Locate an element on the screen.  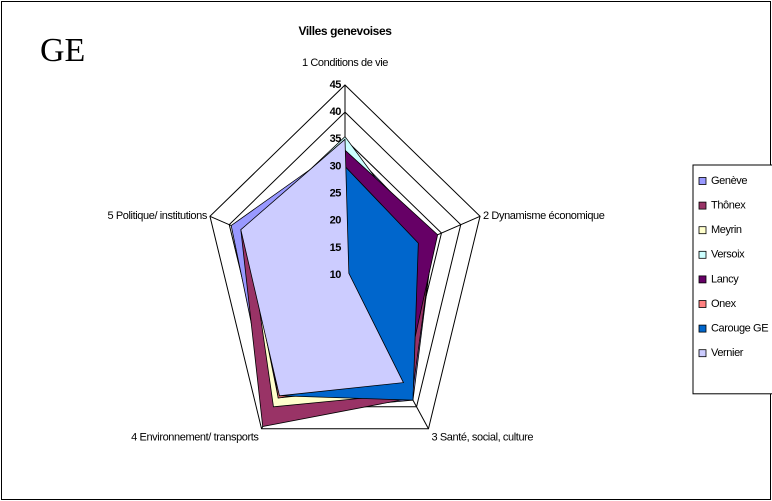
legend-label: Meyrin is located at coordinates (726, 230).